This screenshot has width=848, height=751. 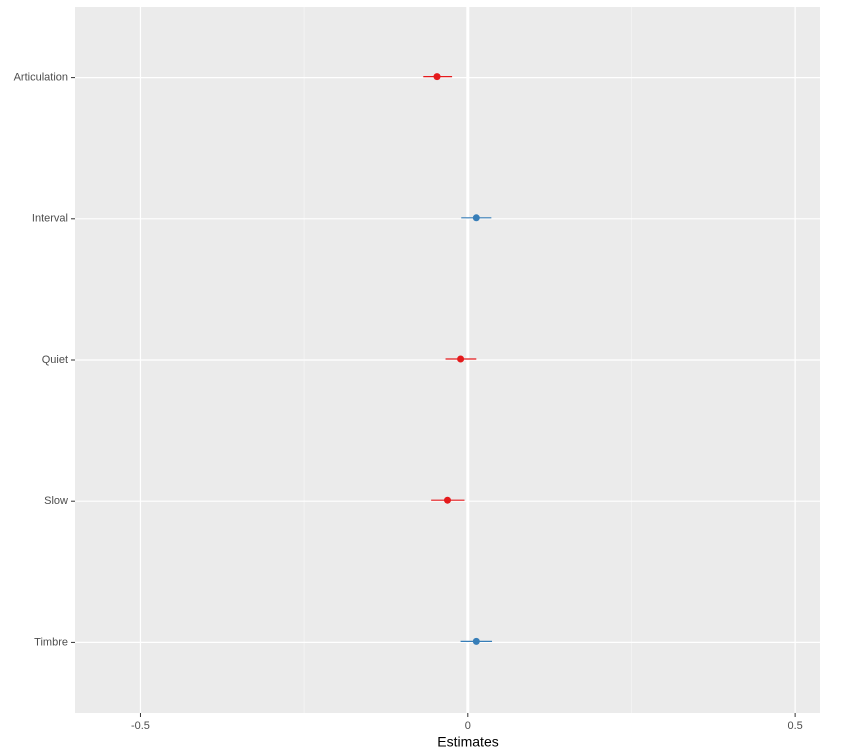 What do you see at coordinates (41, 78) in the screenshot?
I see `y-tick-label: Articulation` at bounding box center [41, 78].